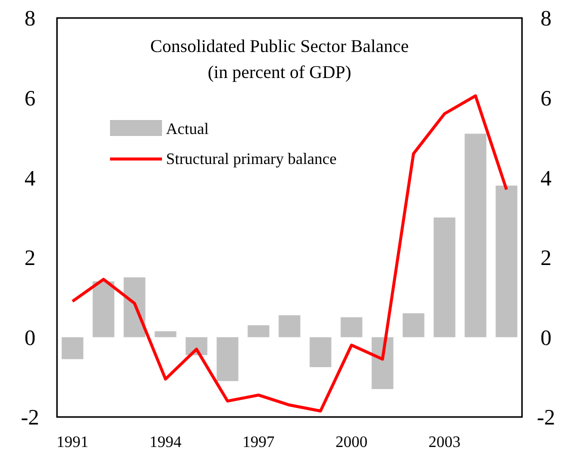  What do you see at coordinates (279, 46) in the screenshot?
I see `text: Consolidated Public Sector Balance` at bounding box center [279, 46].